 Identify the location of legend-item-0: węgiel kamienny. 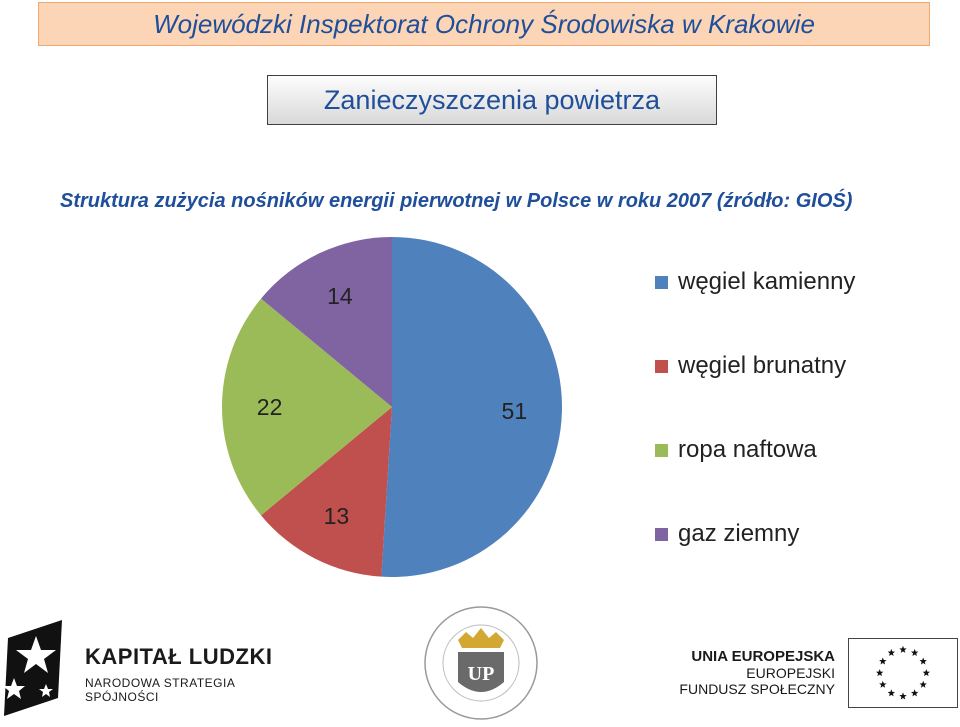
(755, 282).